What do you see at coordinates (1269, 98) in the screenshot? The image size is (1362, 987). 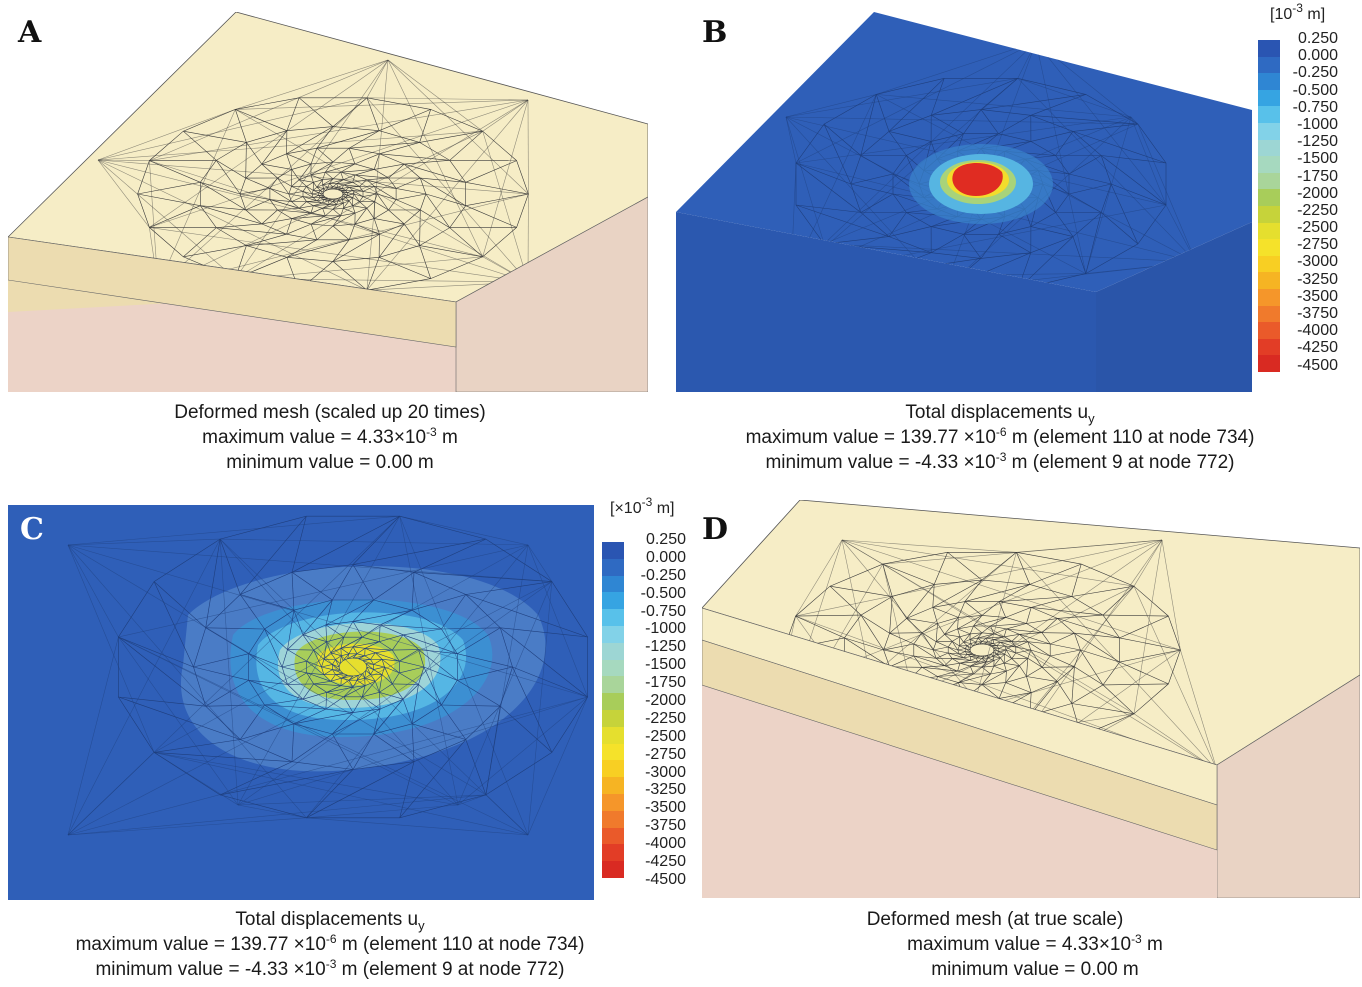 I see `legend-swatch` at bounding box center [1269, 98].